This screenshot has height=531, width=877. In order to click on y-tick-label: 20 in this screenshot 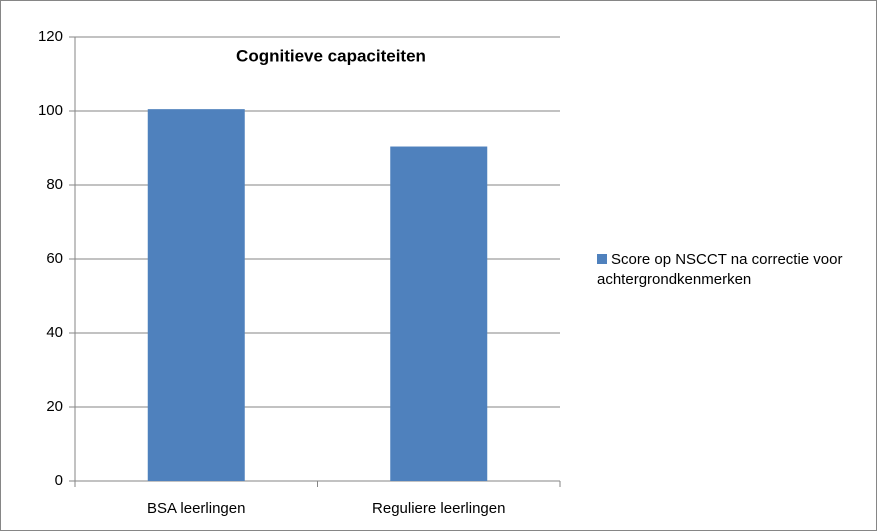, I will do `click(54, 406)`.